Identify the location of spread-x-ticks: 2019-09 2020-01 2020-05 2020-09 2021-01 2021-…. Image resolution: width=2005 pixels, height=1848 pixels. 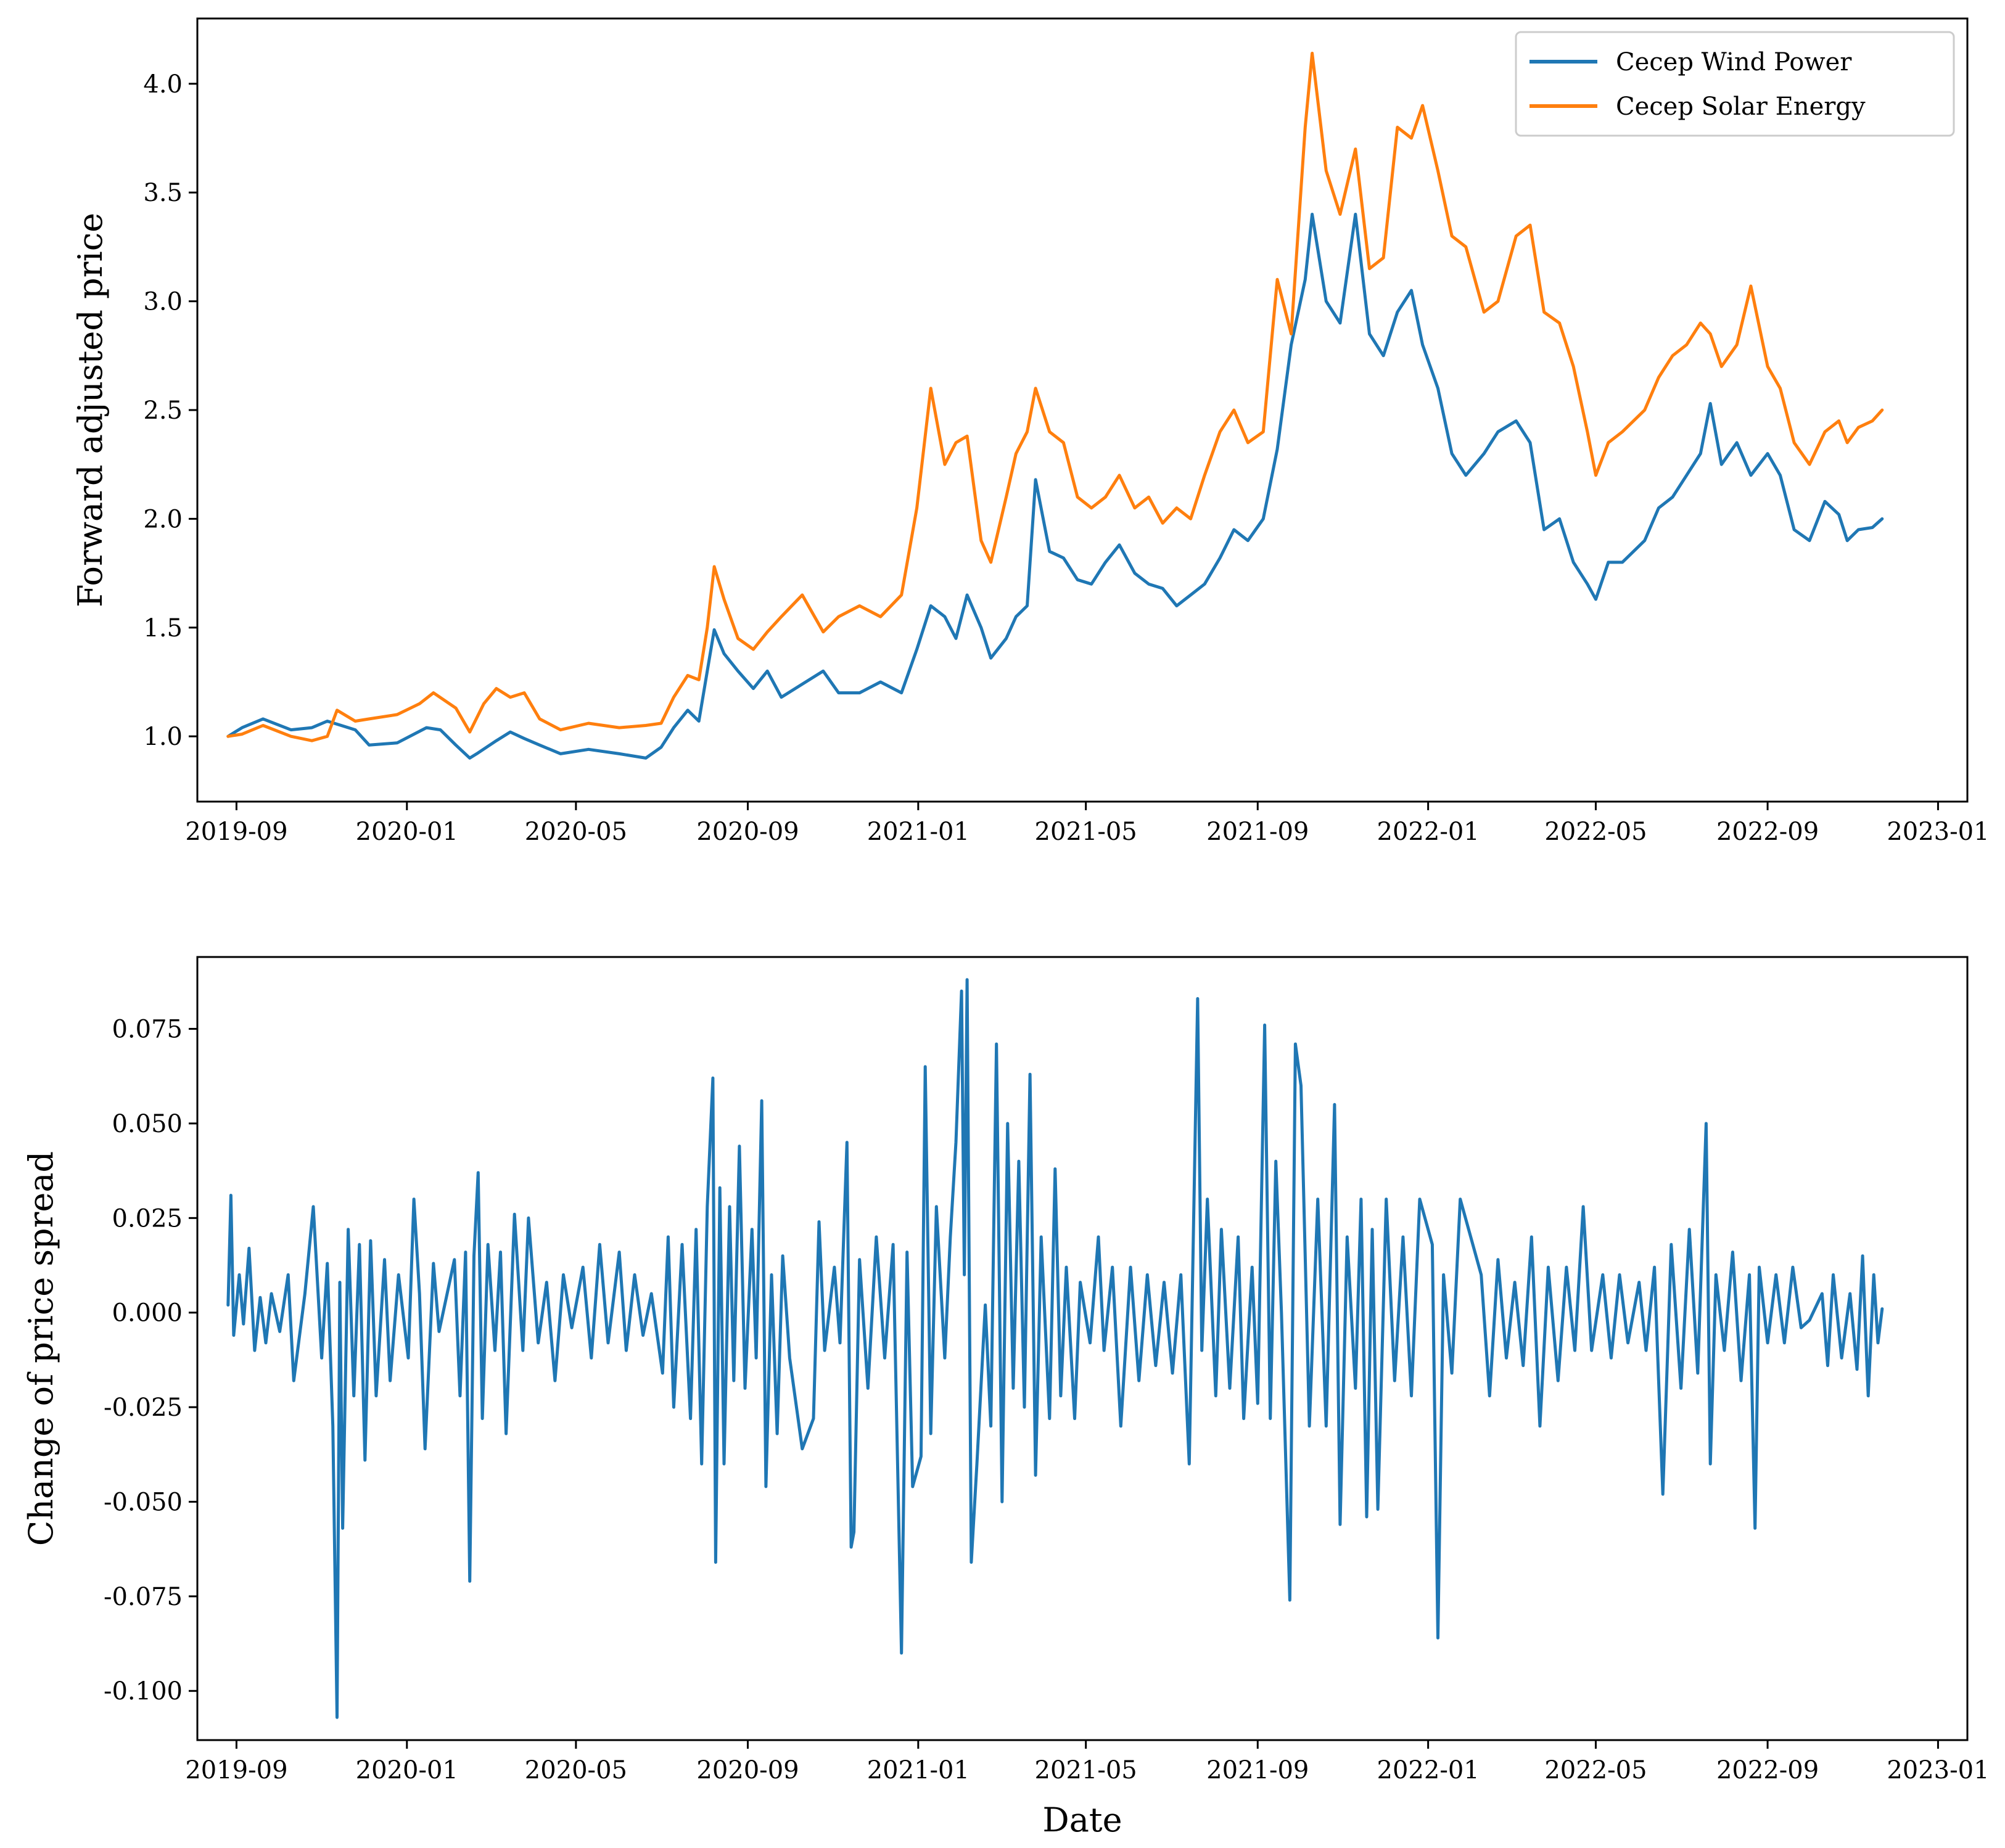
(1087, 1762).